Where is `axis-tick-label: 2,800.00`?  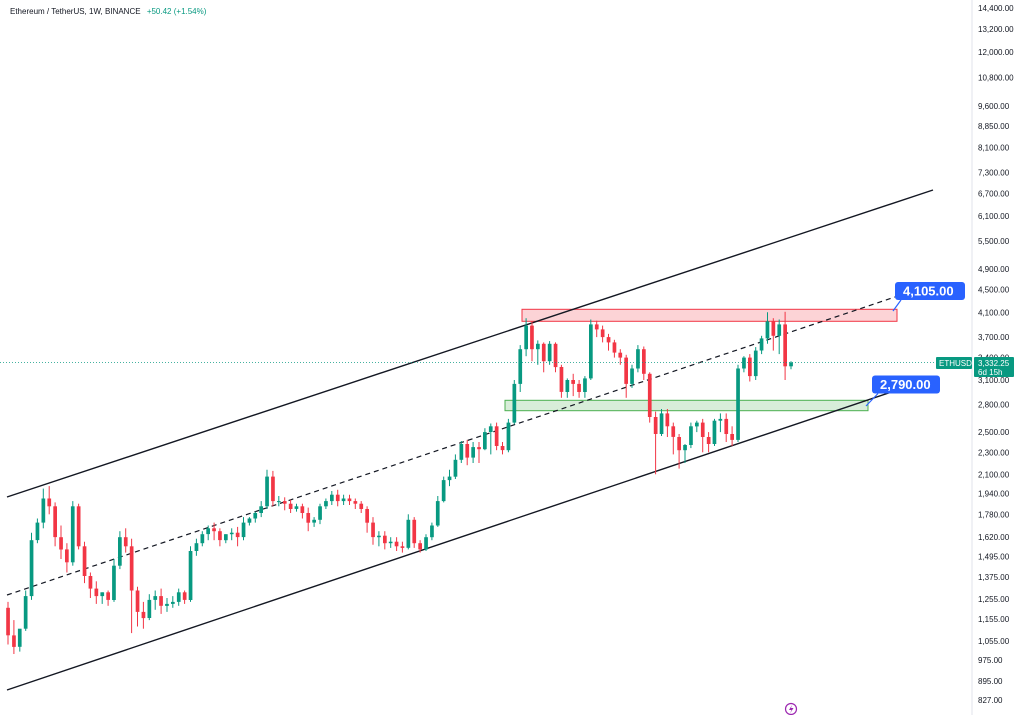 axis-tick-label: 2,800.00 is located at coordinates (994, 405).